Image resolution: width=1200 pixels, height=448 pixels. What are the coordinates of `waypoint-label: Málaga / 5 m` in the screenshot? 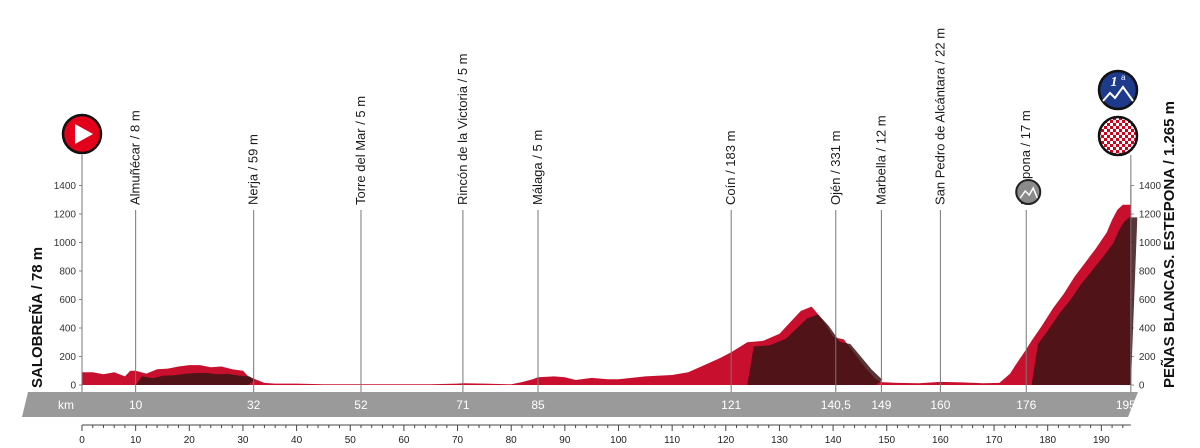 It's located at (537, 167).